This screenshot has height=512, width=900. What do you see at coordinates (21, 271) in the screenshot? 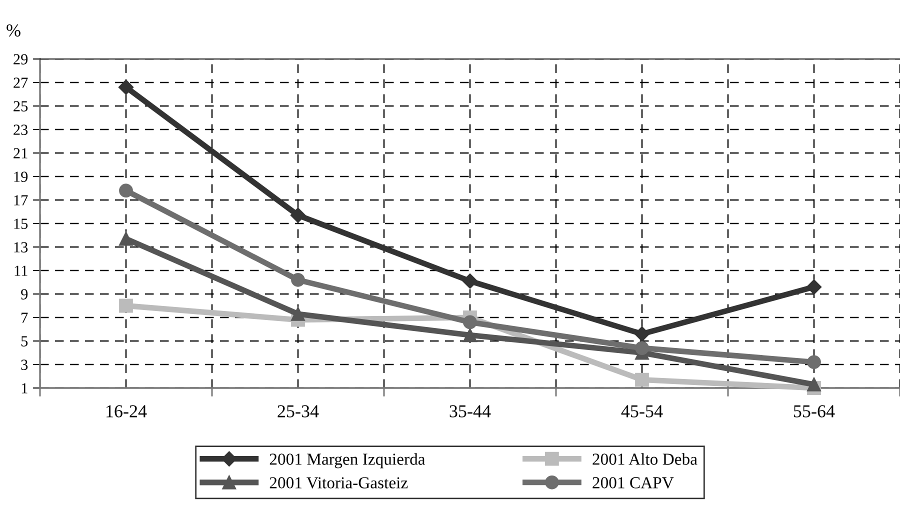
I see `y-tick-label: 11` at bounding box center [21, 271].